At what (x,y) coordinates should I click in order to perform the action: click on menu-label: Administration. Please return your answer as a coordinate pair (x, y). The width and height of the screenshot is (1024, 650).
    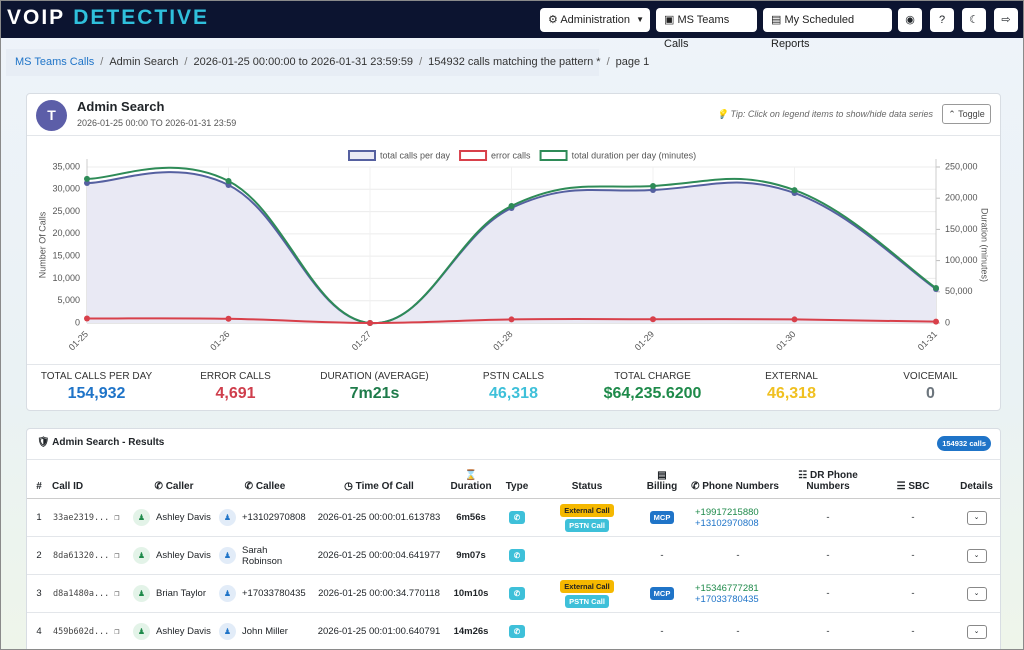
    Looking at the image, I should click on (595, 20).